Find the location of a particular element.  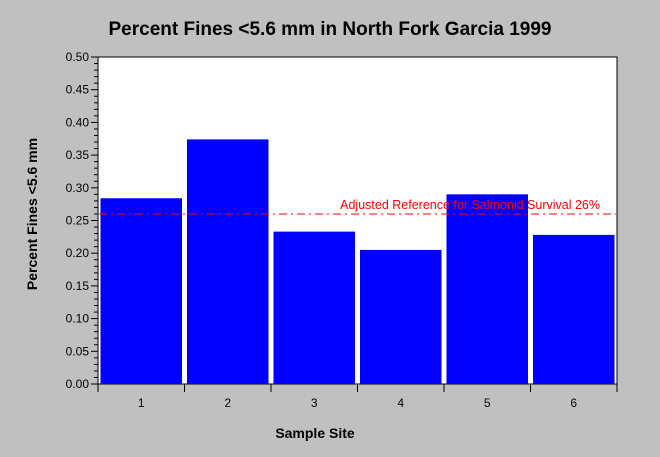

x-tick-label: 6 is located at coordinates (573, 403).